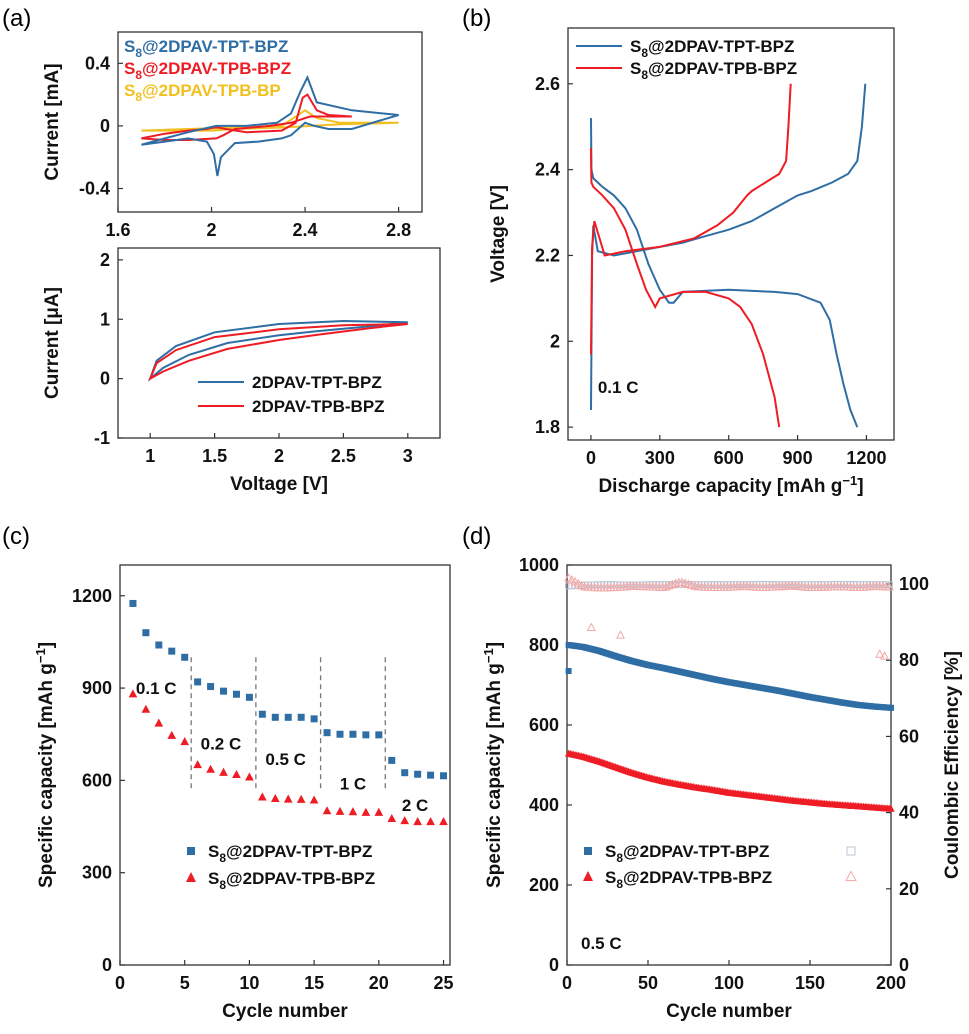 This screenshot has width=969, height=1034. Describe the element at coordinates (97, 873) in the screenshot. I see `y-tick-label: 300` at that location.